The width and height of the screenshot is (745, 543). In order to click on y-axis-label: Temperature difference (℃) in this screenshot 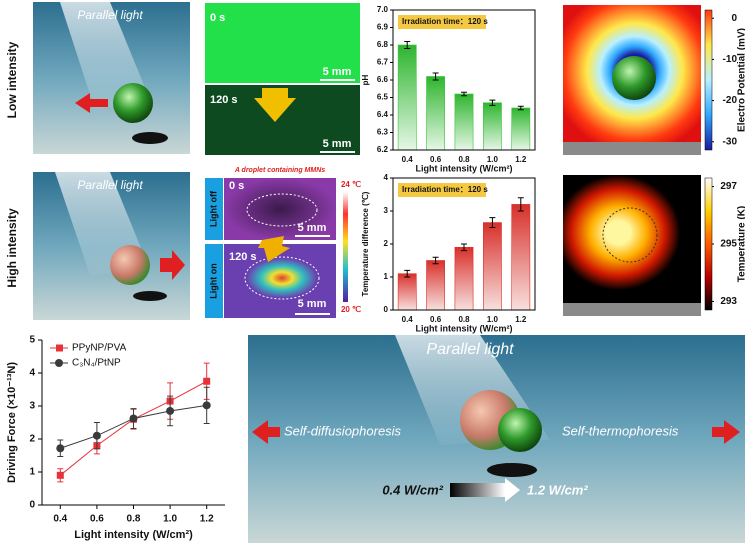, I will do `click(365, 243)`.